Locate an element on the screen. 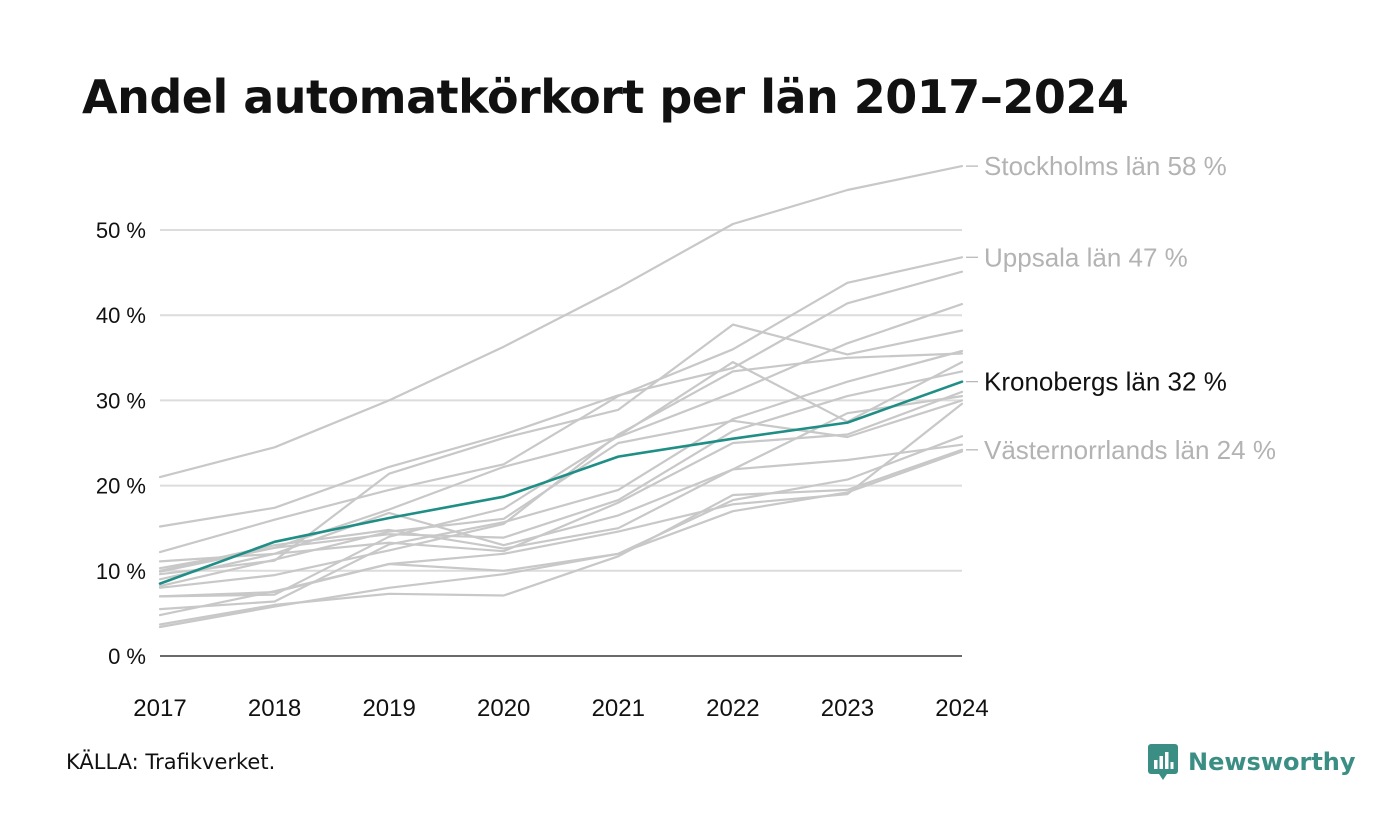 The height and width of the screenshot is (840, 1400). source-note: KÄLLA: Trafikverket. is located at coordinates (171, 762).